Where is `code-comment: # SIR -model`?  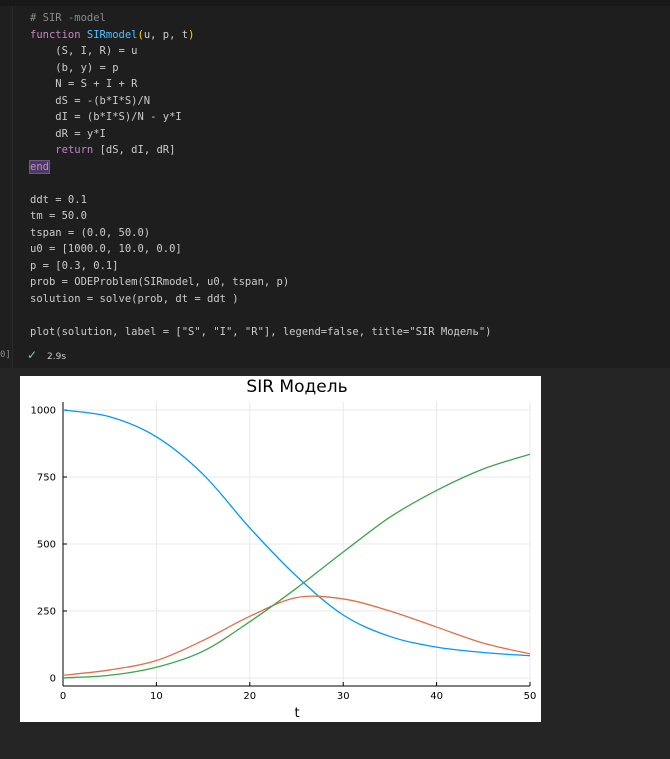 code-comment: # SIR -model is located at coordinates (68, 18).